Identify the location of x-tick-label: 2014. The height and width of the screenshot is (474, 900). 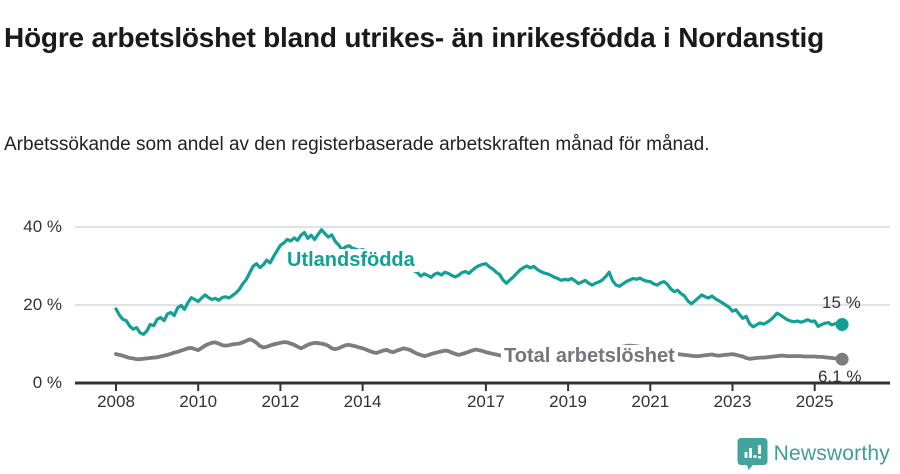
(362, 401).